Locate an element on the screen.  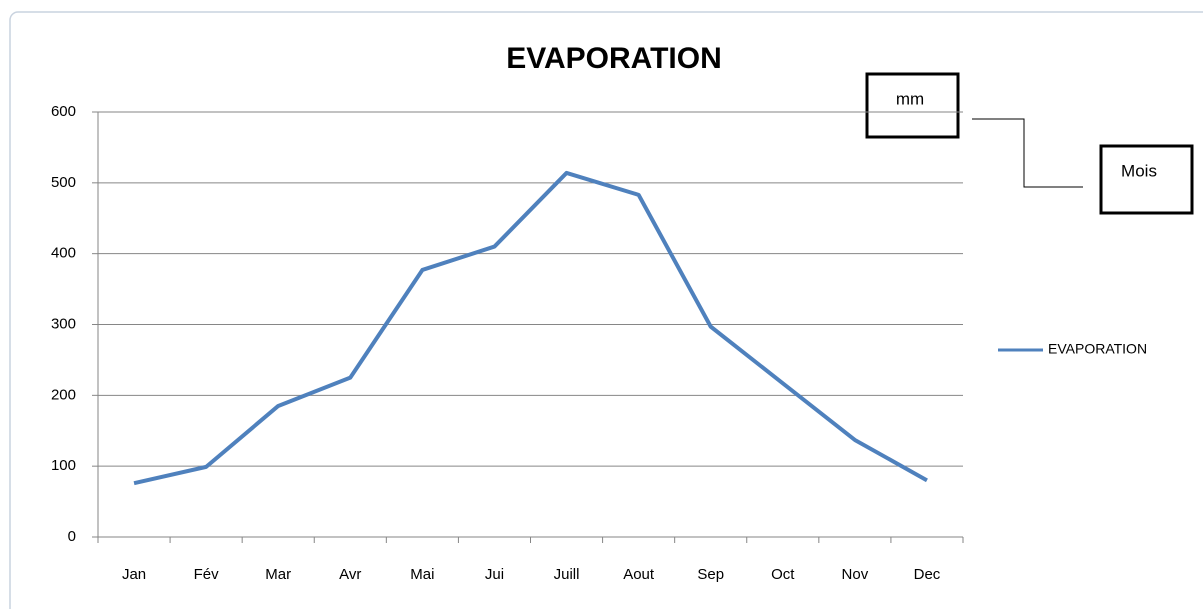
x-tick-label: Juill is located at coordinates (567, 574).